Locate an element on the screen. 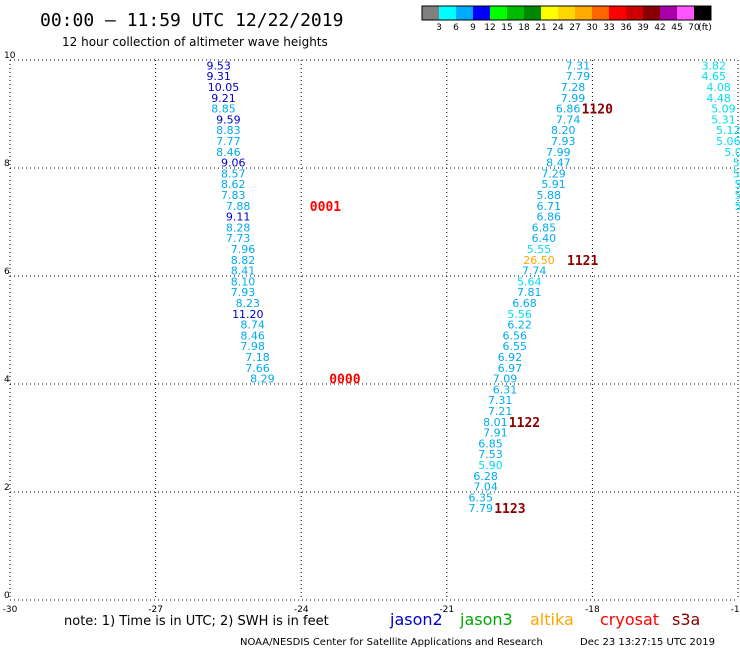 The width and height of the screenshot is (740, 650). wave-height-value: 8.46 is located at coordinates (228, 152).